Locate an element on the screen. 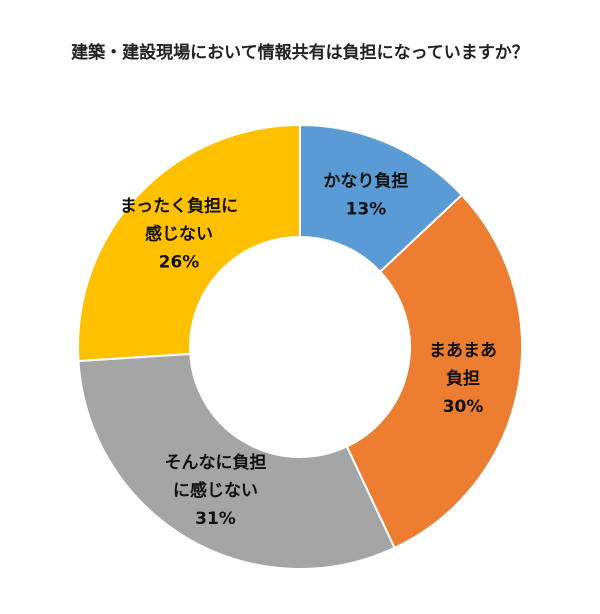  data-label-category: そんなに負担 is located at coordinates (215, 463).